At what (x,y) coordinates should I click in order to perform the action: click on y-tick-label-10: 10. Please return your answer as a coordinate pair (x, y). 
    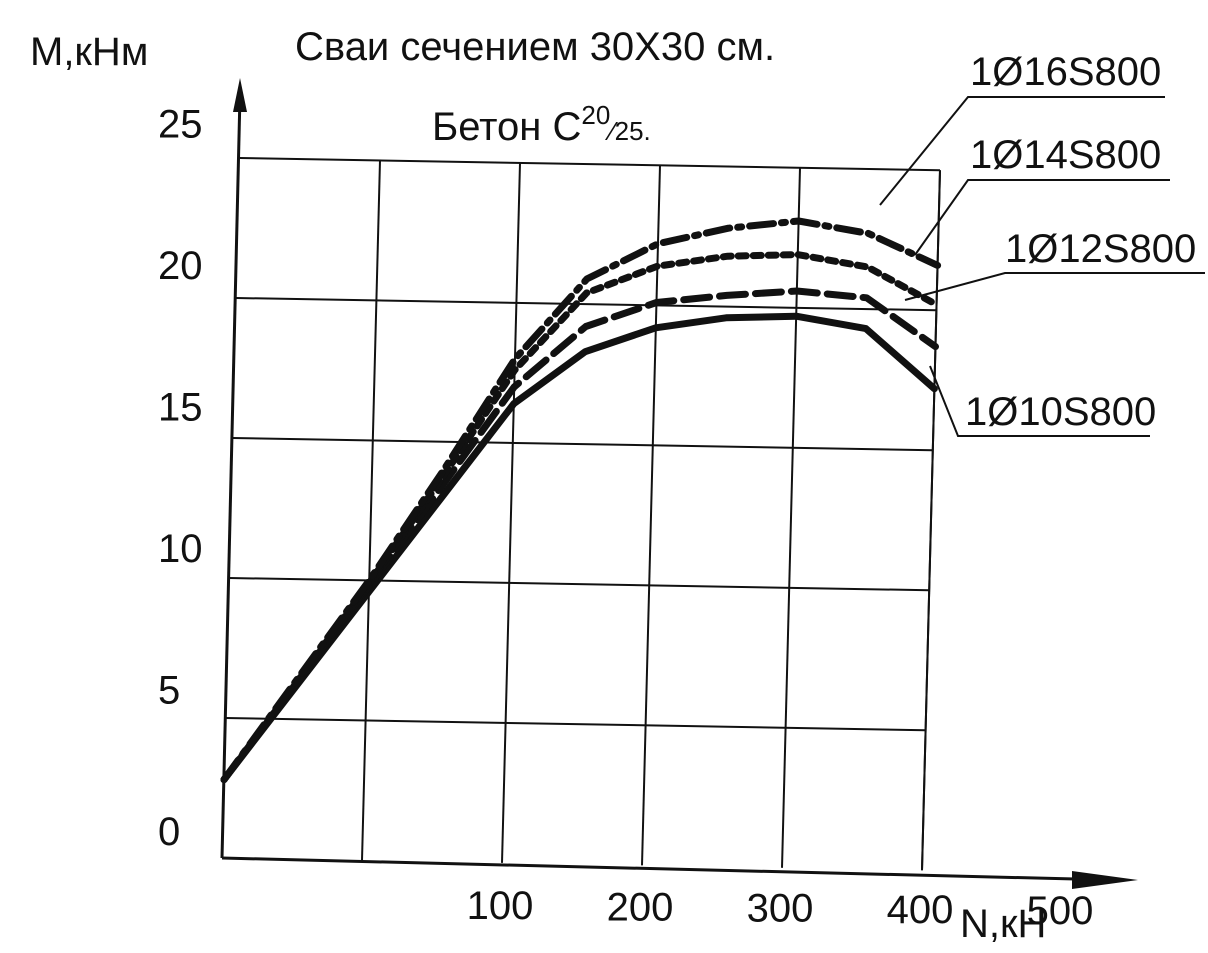
    Looking at the image, I should click on (180, 549).